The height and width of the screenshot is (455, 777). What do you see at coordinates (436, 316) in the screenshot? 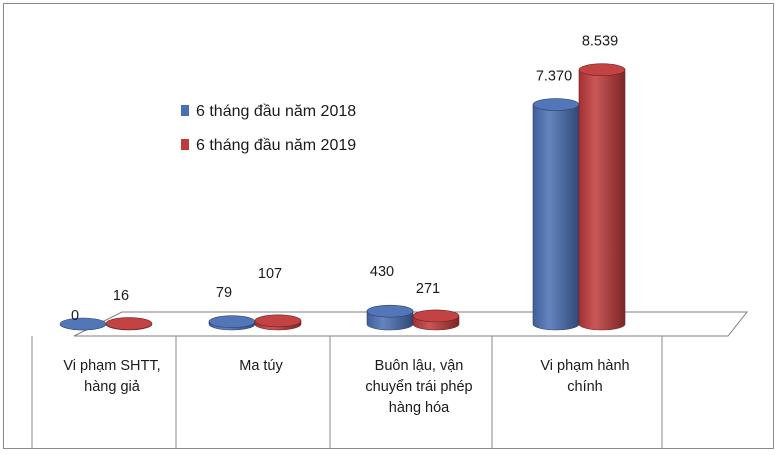
I see `bar-2019-3-top` at bounding box center [436, 316].